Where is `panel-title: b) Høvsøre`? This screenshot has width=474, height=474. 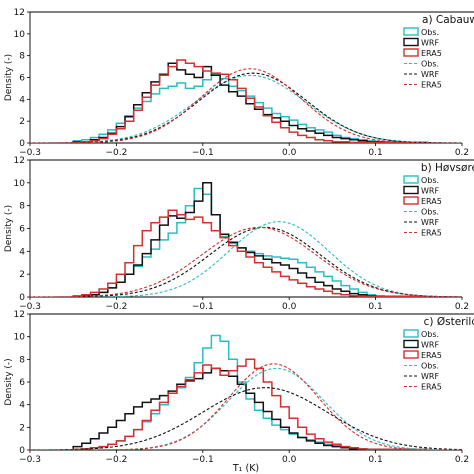
panel-title: b) Høvsøre is located at coordinates (447, 168).